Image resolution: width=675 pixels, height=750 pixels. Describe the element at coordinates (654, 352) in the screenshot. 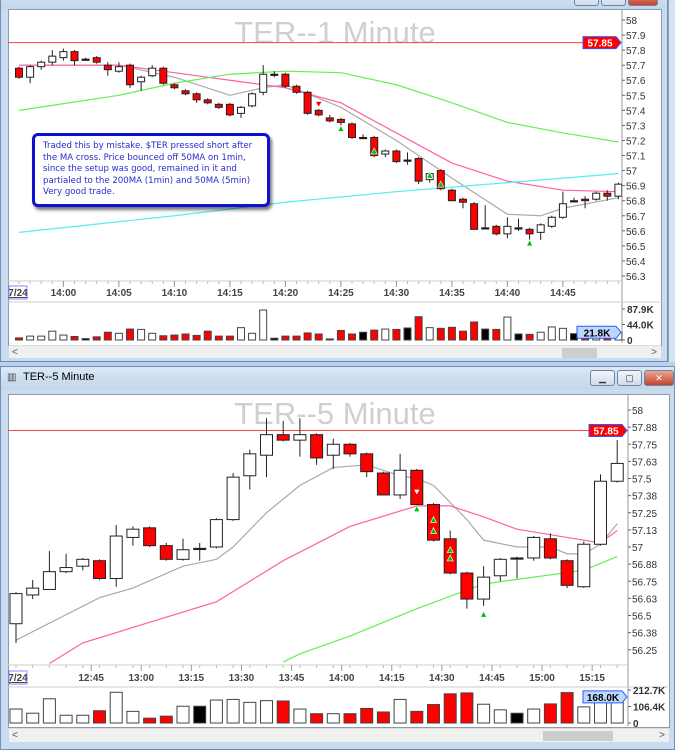

I see `top-scroll-right-arrow: >` at that location.